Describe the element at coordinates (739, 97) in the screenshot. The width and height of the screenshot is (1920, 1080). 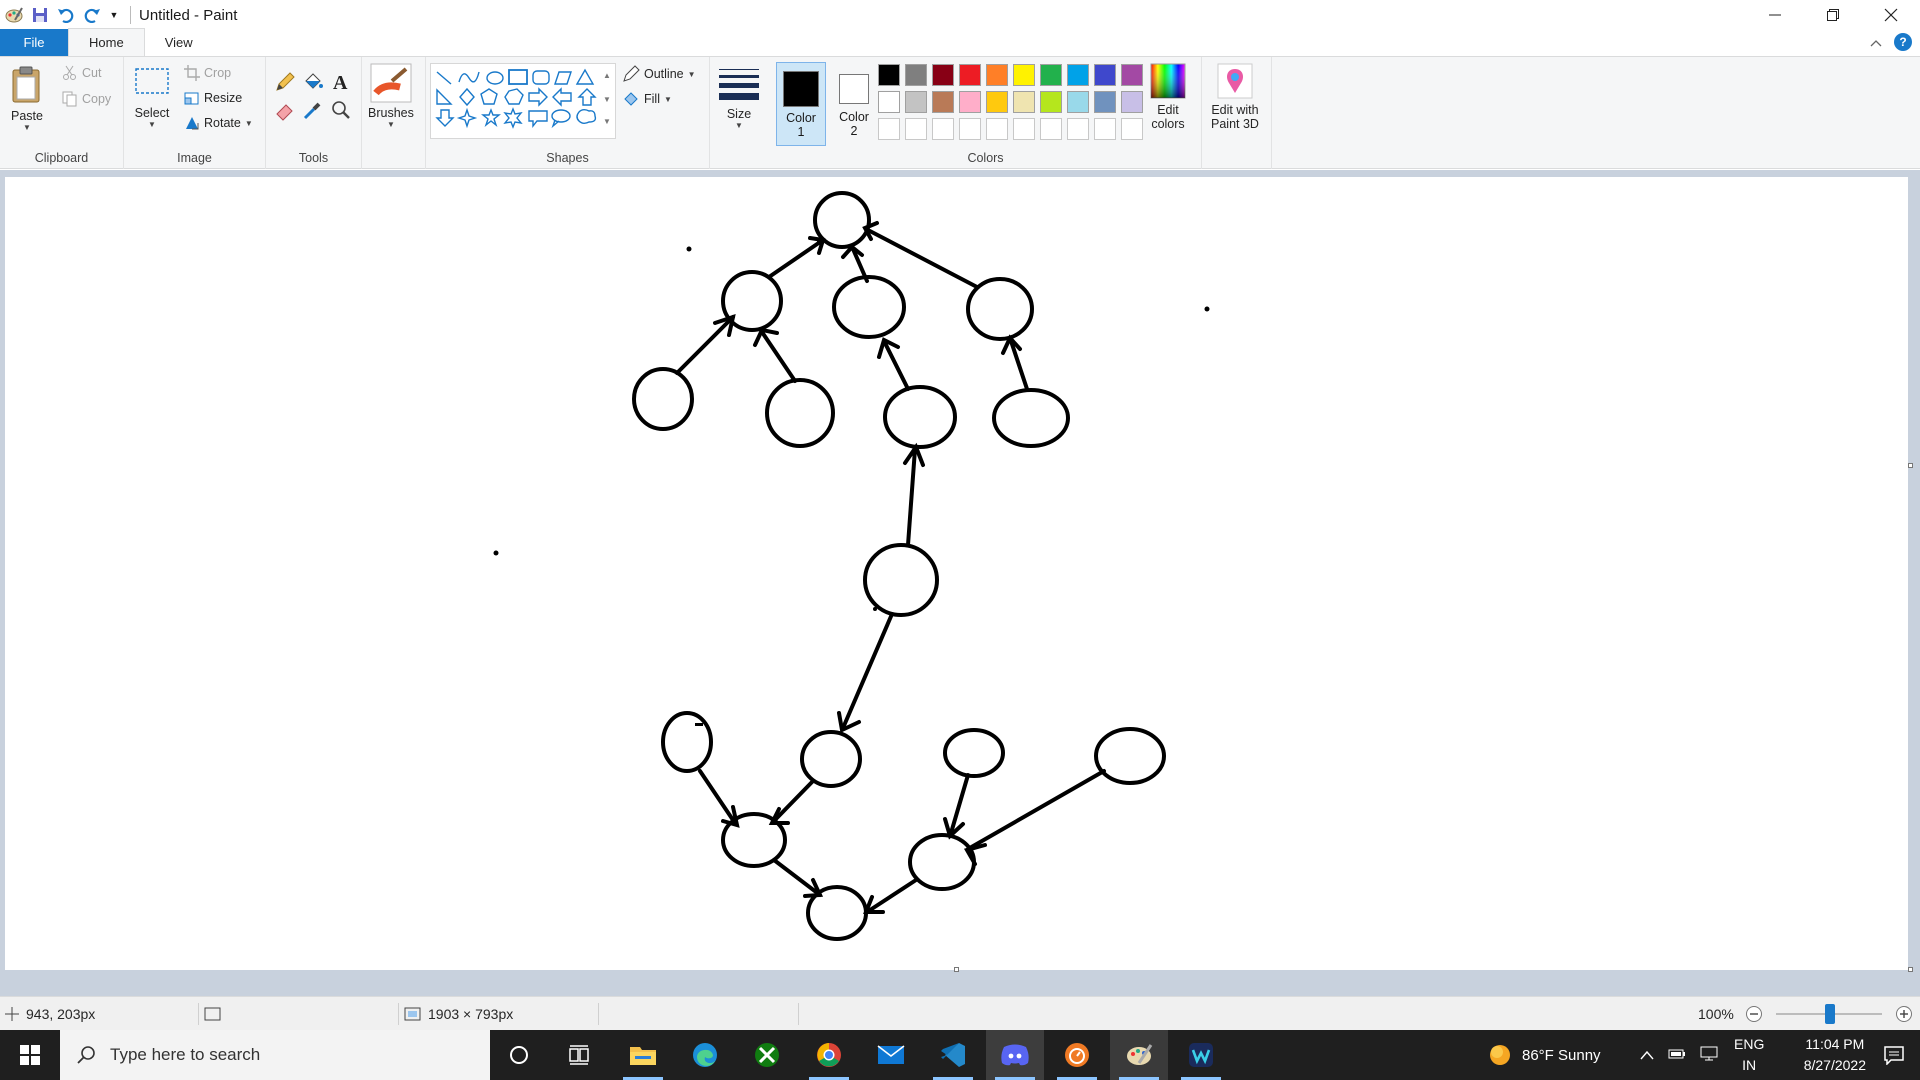
I see `size-button: Size ▼` at that location.